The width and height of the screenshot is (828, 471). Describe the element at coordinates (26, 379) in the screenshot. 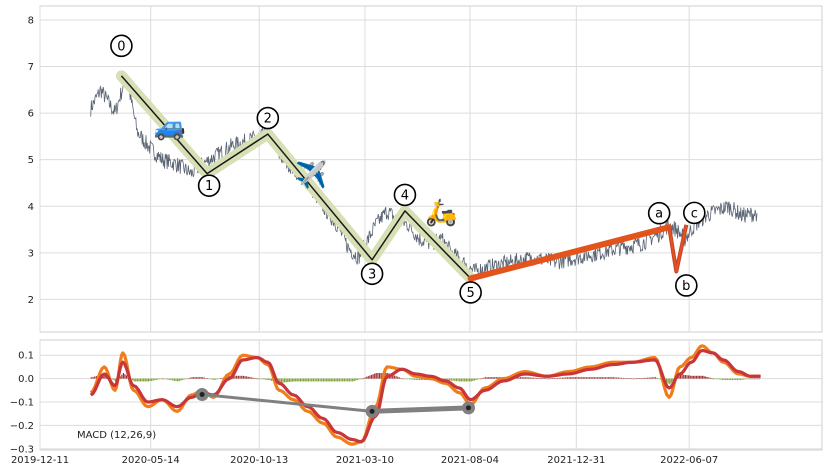

I see `macd-y-tick-label: 0.0` at that location.